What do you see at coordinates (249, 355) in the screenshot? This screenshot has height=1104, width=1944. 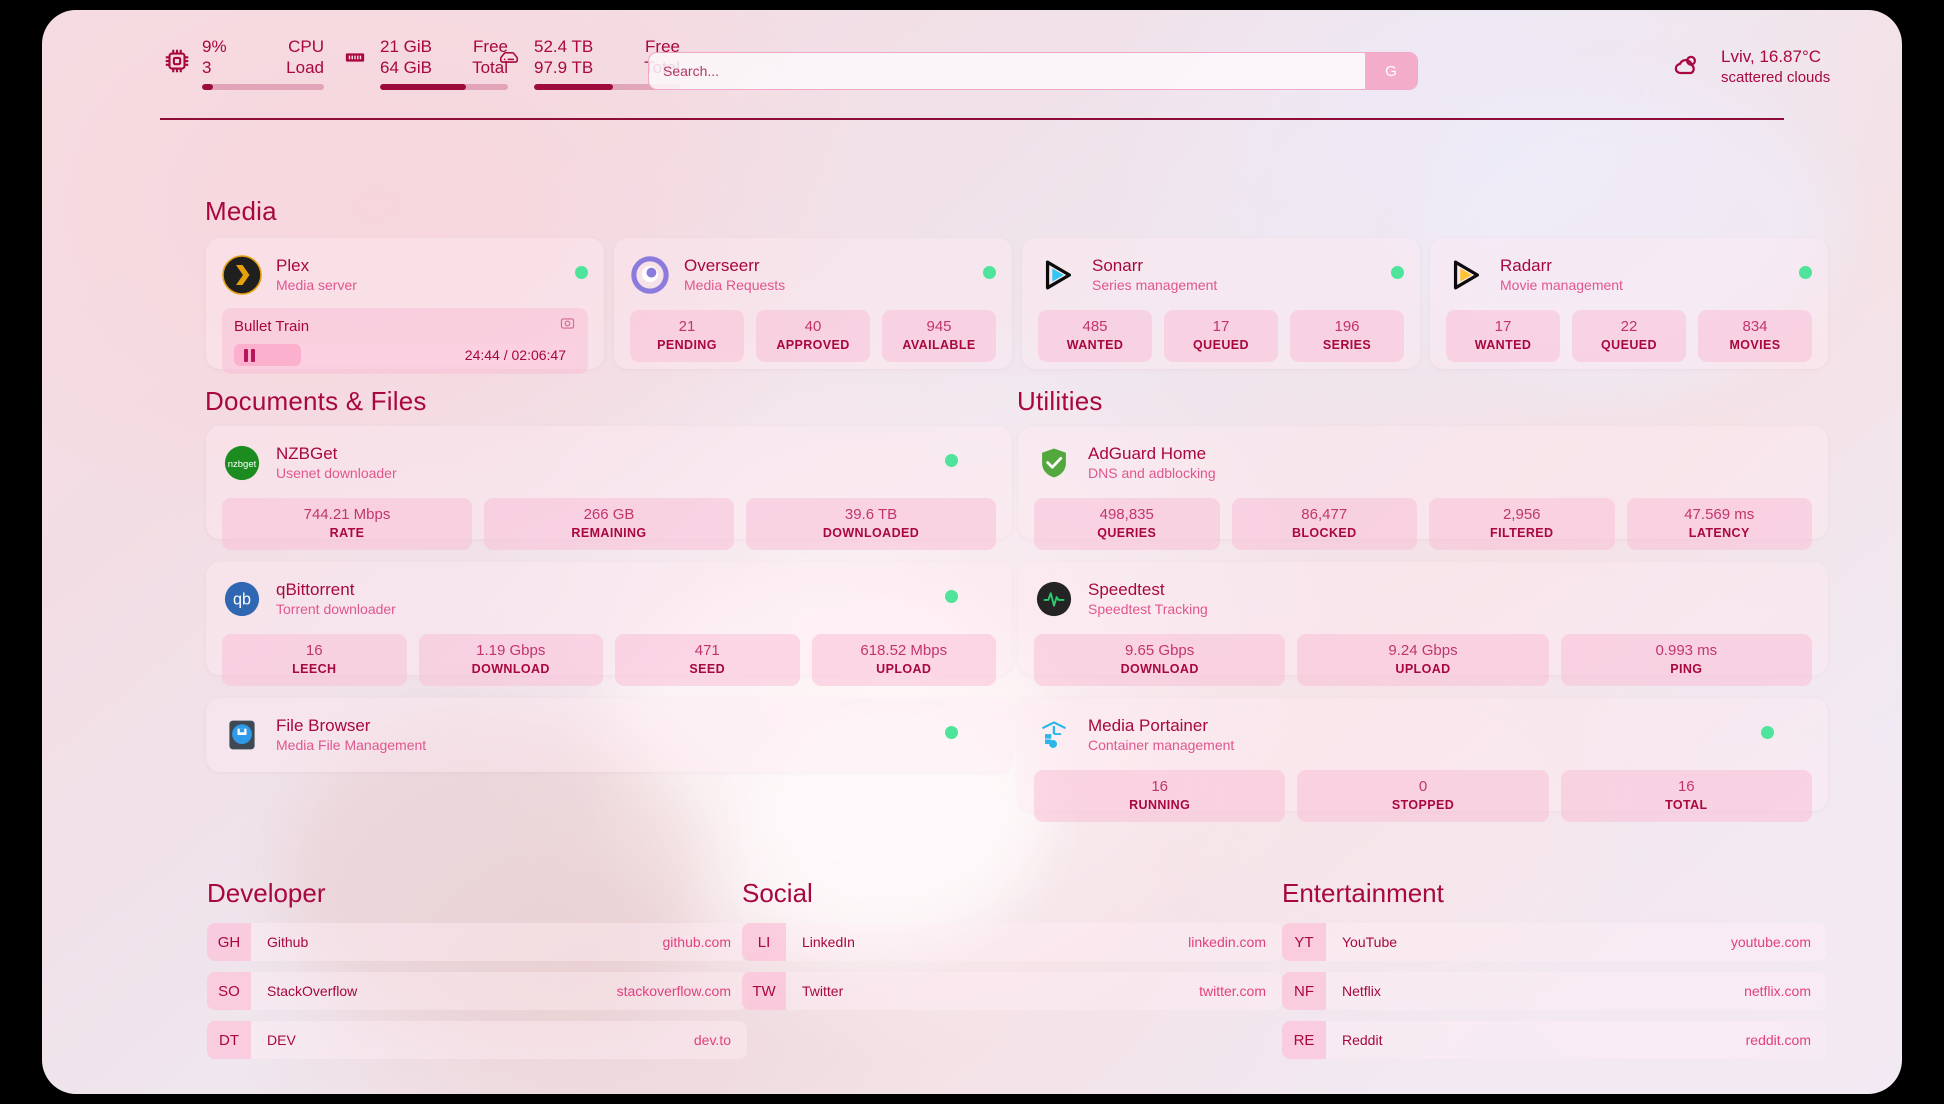 I see `pause-icon` at bounding box center [249, 355].